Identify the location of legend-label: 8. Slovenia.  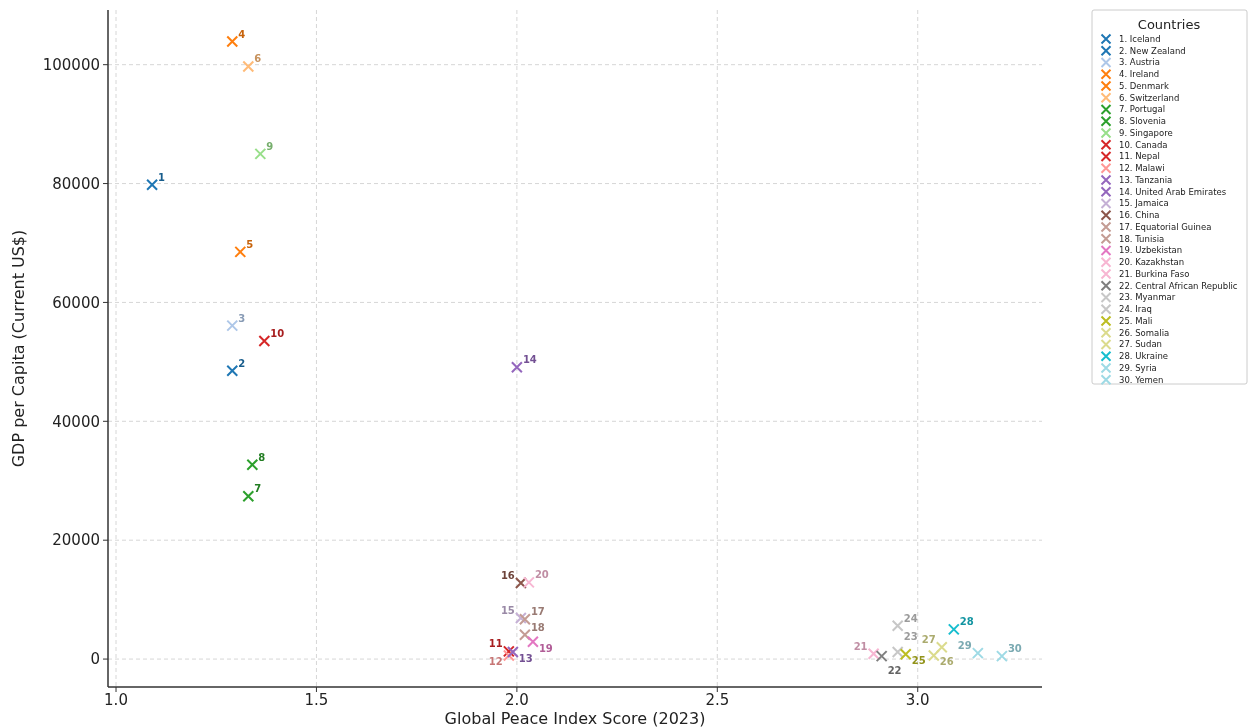
(1142, 121).